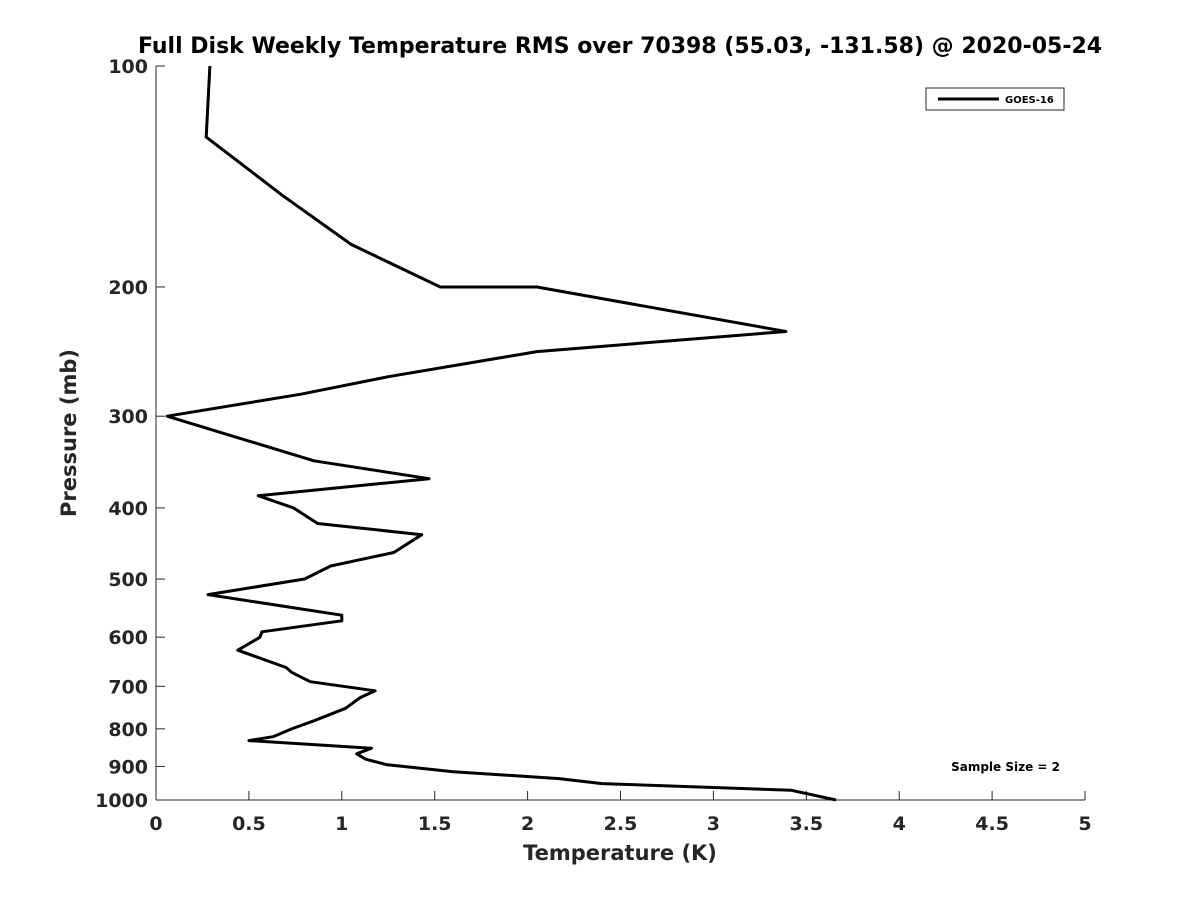 The height and width of the screenshot is (900, 1200). Describe the element at coordinates (130, 434) in the screenshot. I see `y-ticks: 100 200 300 400 500 600 700 800 900 1000` at that location.